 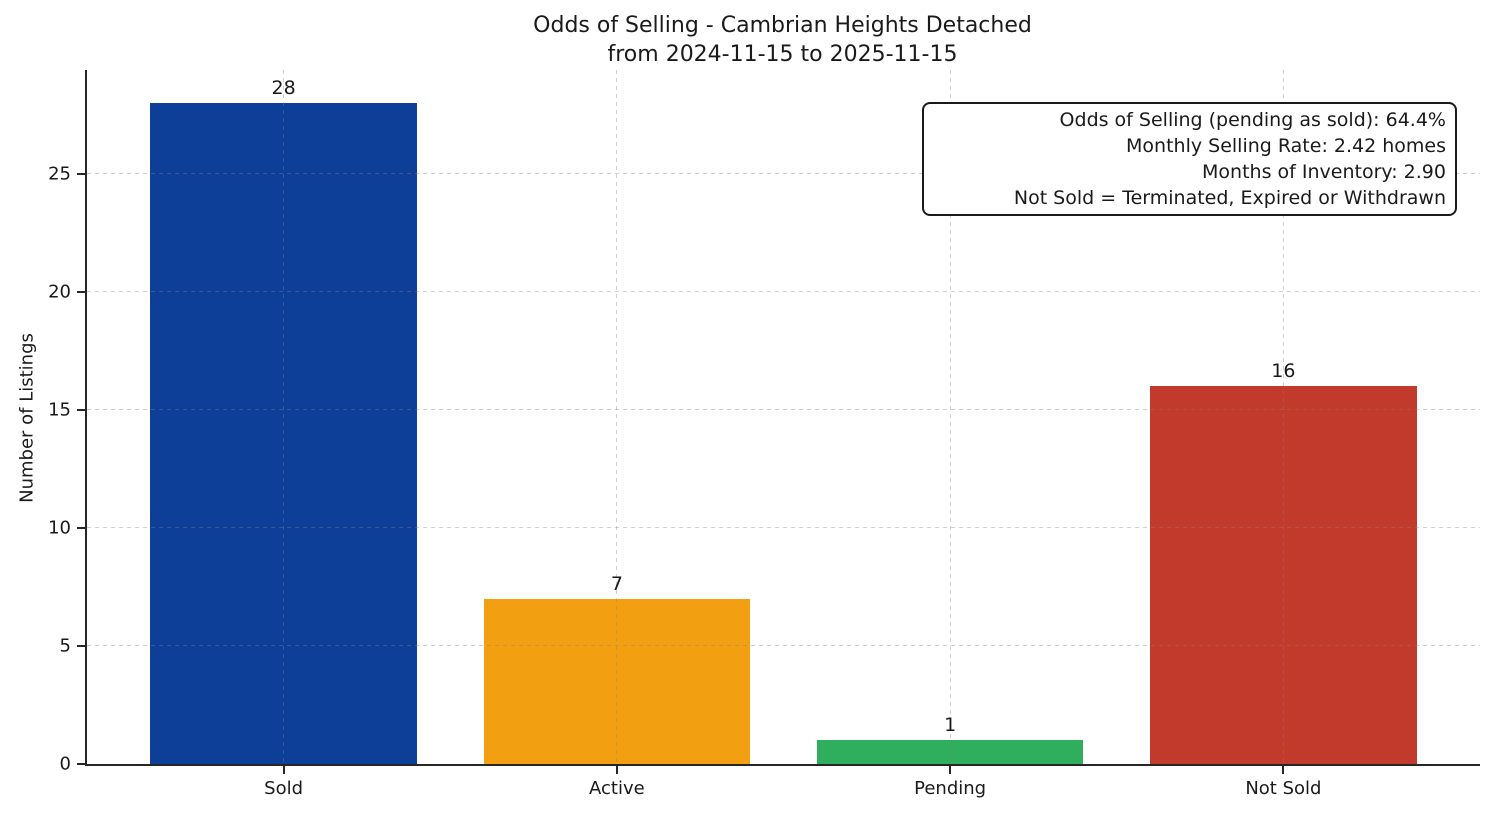 I want to click on bar-pending, so click(x=950, y=752).